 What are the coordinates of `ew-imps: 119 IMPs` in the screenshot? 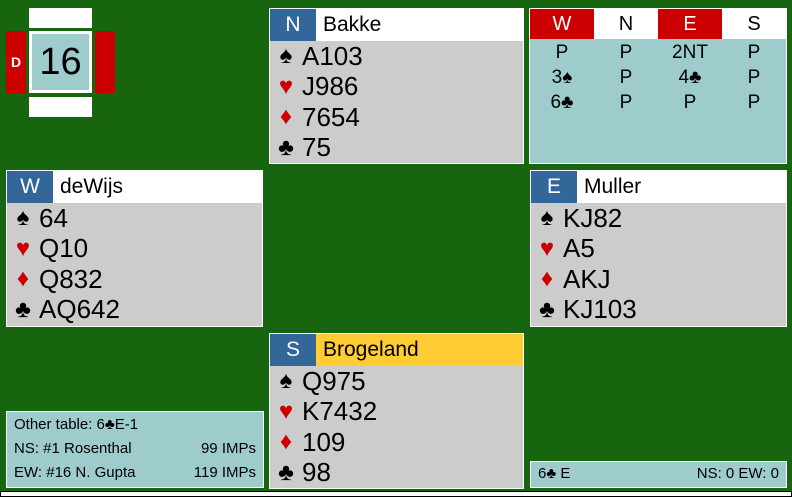 It's located at (224, 472).